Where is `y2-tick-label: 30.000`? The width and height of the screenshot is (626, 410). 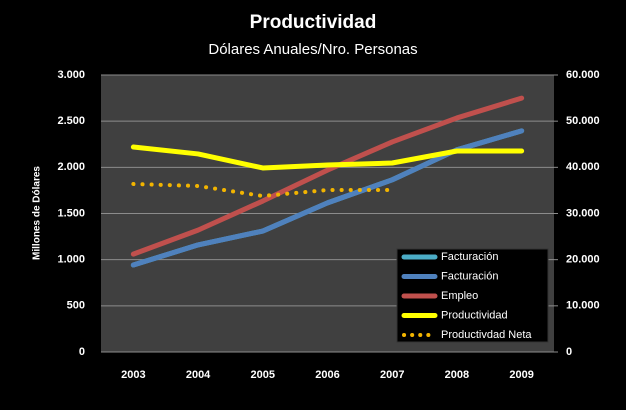
y2-tick-label: 30.000 is located at coordinates (583, 213).